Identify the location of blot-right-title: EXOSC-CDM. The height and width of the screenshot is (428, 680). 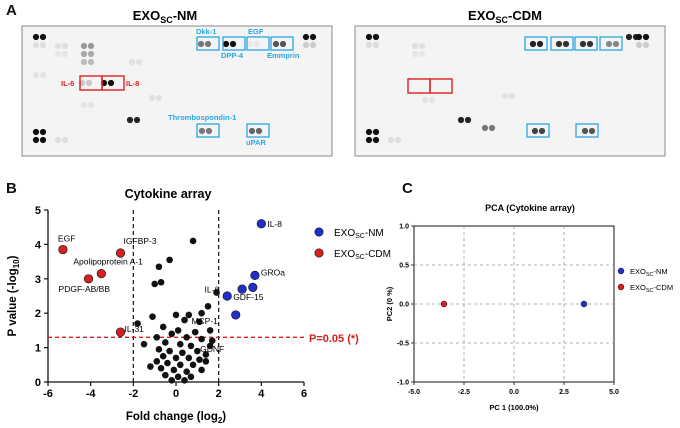
(505, 16).